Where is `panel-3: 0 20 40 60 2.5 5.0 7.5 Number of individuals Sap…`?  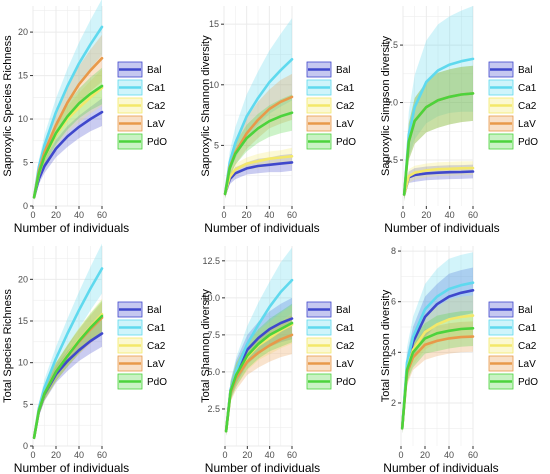 panel-3: 0 20 40 60 2.5 5.0 7.5 Number of individuals Sap… is located at coordinates (459, 120).